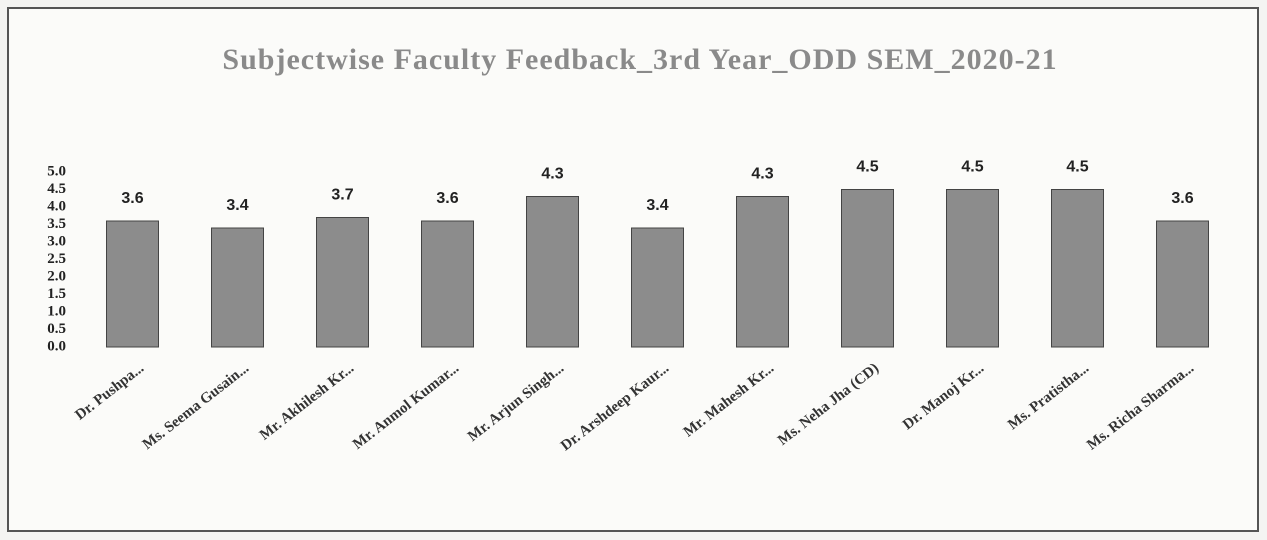 The height and width of the screenshot is (540, 1267). What do you see at coordinates (56, 241) in the screenshot?
I see `y-tick-label: 3.0` at bounding box center [56, 241].